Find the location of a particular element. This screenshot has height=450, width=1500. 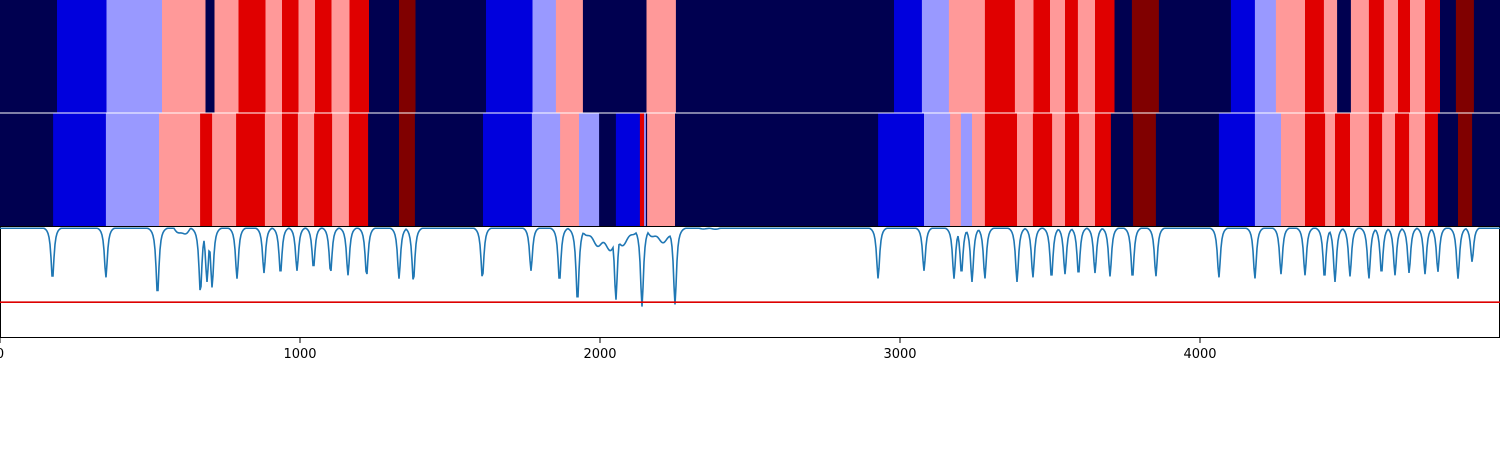

x-tick-label-4: 4000 is located at coordinates (1199, 354).